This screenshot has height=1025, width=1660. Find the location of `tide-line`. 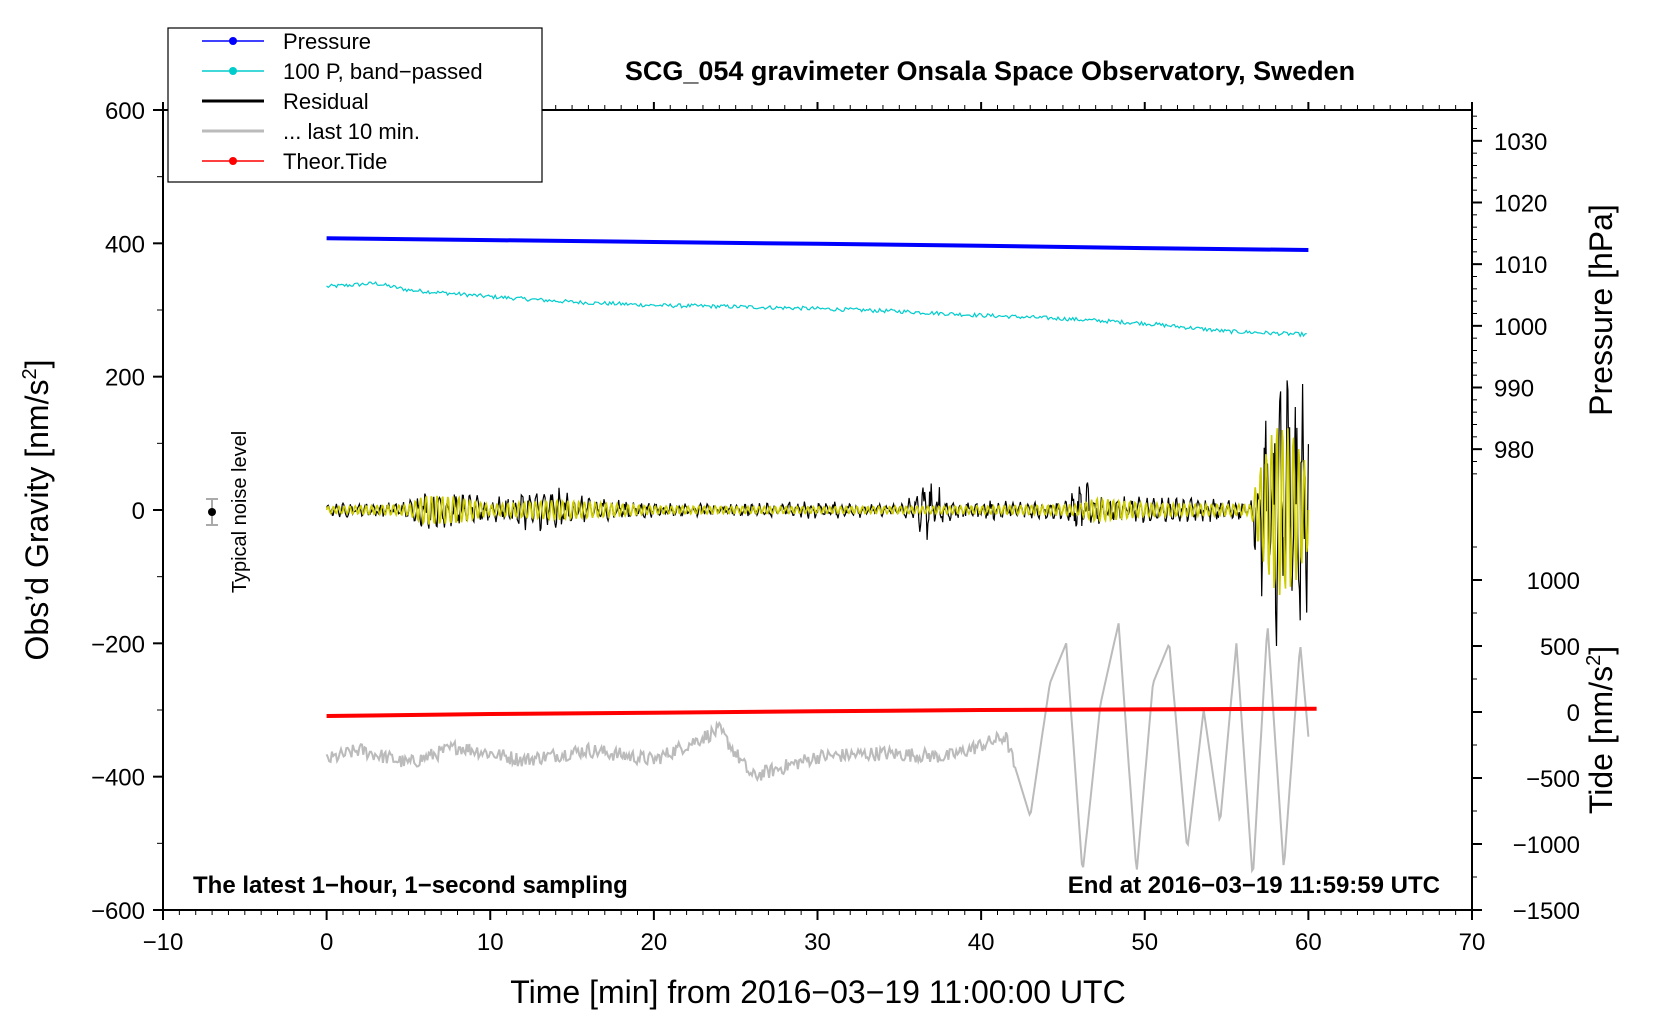

tide-line is located at coordinates (821, 712).